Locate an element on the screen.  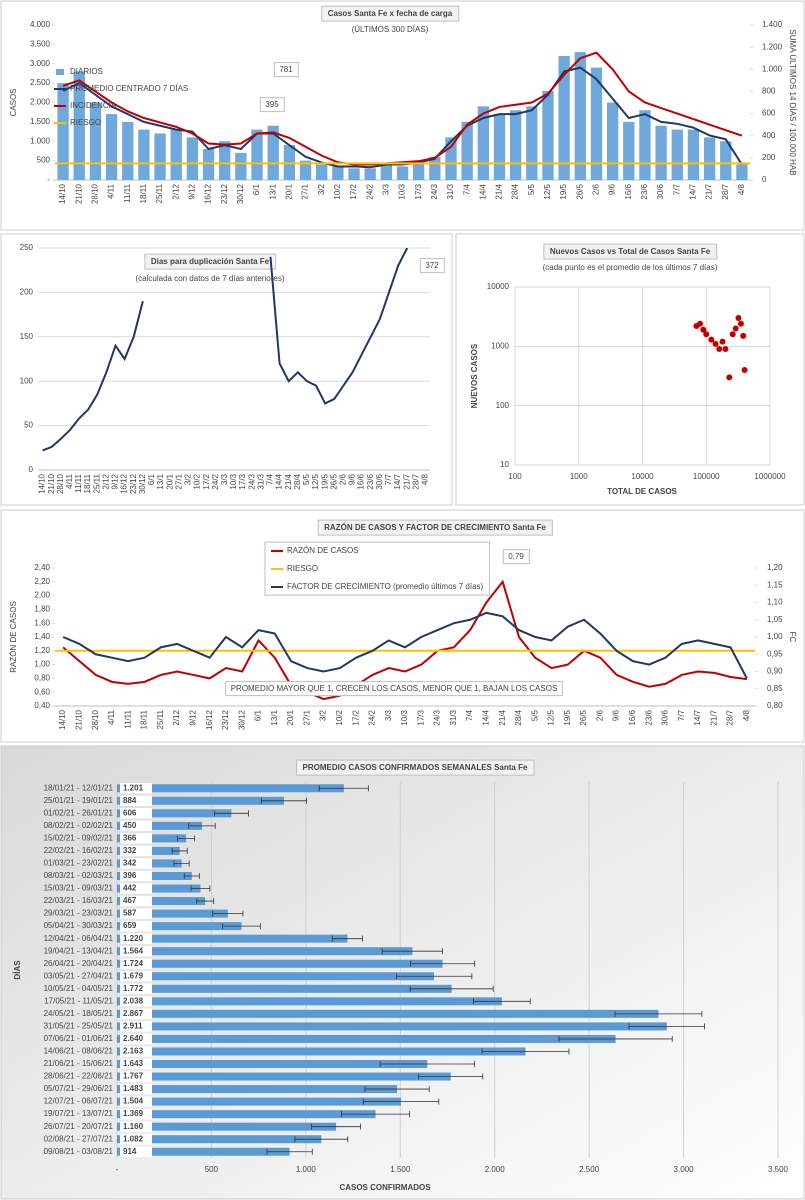
x-tick-label: 13/1 is located at coordinates (274, 717).